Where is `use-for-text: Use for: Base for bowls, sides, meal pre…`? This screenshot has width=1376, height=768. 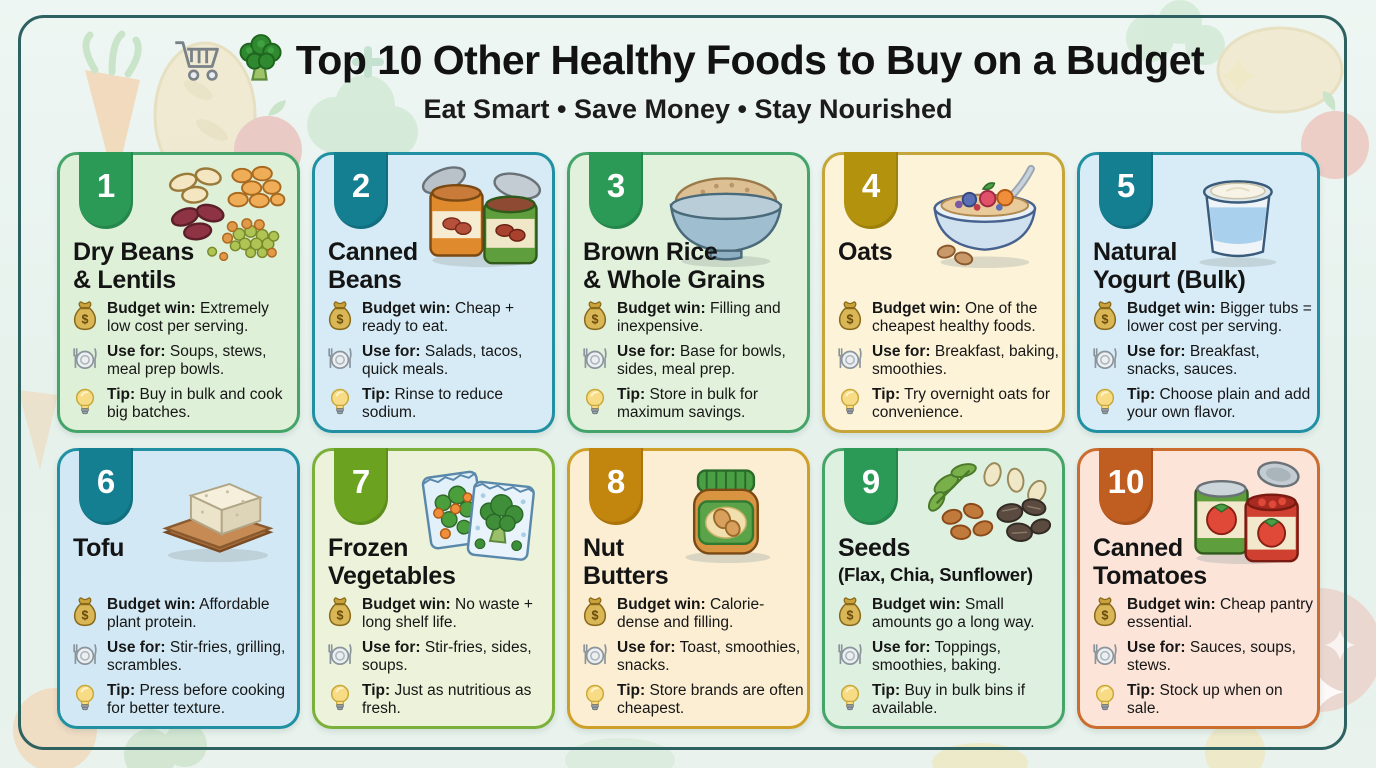 use-for-text: Use for: Base for bowls, sides, meal pre… is located at coordinates (701, 361).